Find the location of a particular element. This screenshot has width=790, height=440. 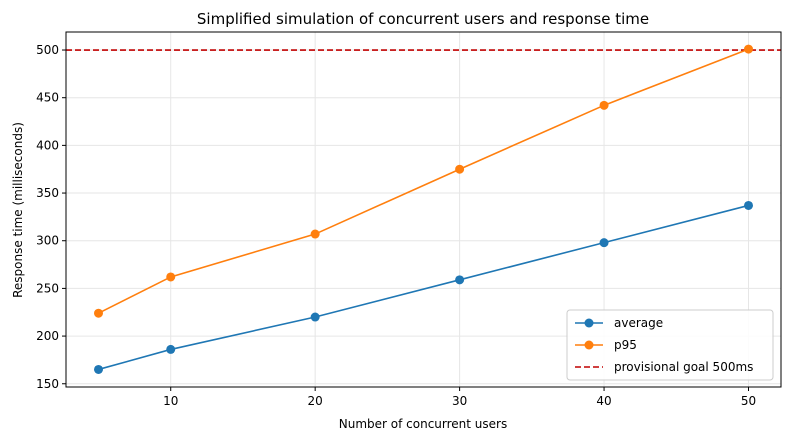

legend-box is located at coordinates (670, 345).